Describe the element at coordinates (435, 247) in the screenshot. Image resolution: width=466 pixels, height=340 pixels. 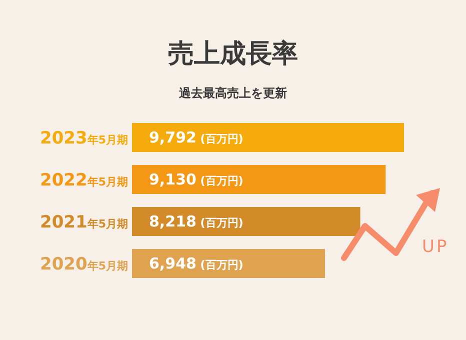
I see `text: UP` at that location.